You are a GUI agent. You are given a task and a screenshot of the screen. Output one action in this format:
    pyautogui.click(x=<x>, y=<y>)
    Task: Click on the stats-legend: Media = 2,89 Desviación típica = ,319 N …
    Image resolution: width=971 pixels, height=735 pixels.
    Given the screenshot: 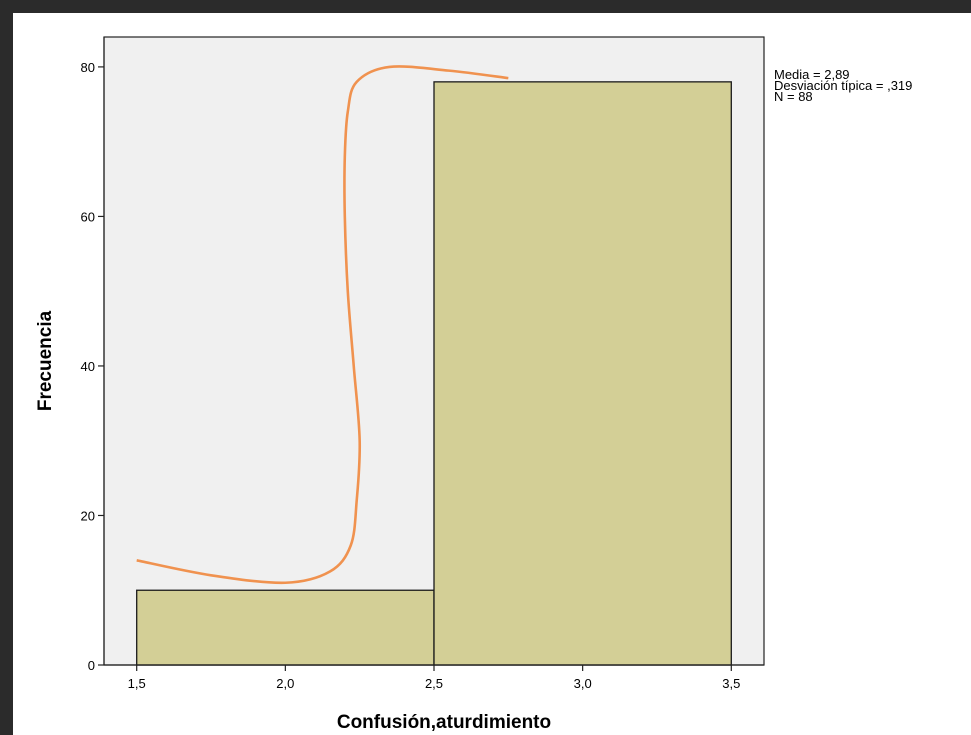 What is the action you would take?
    pyautogui.click(x=843, y=85)
    